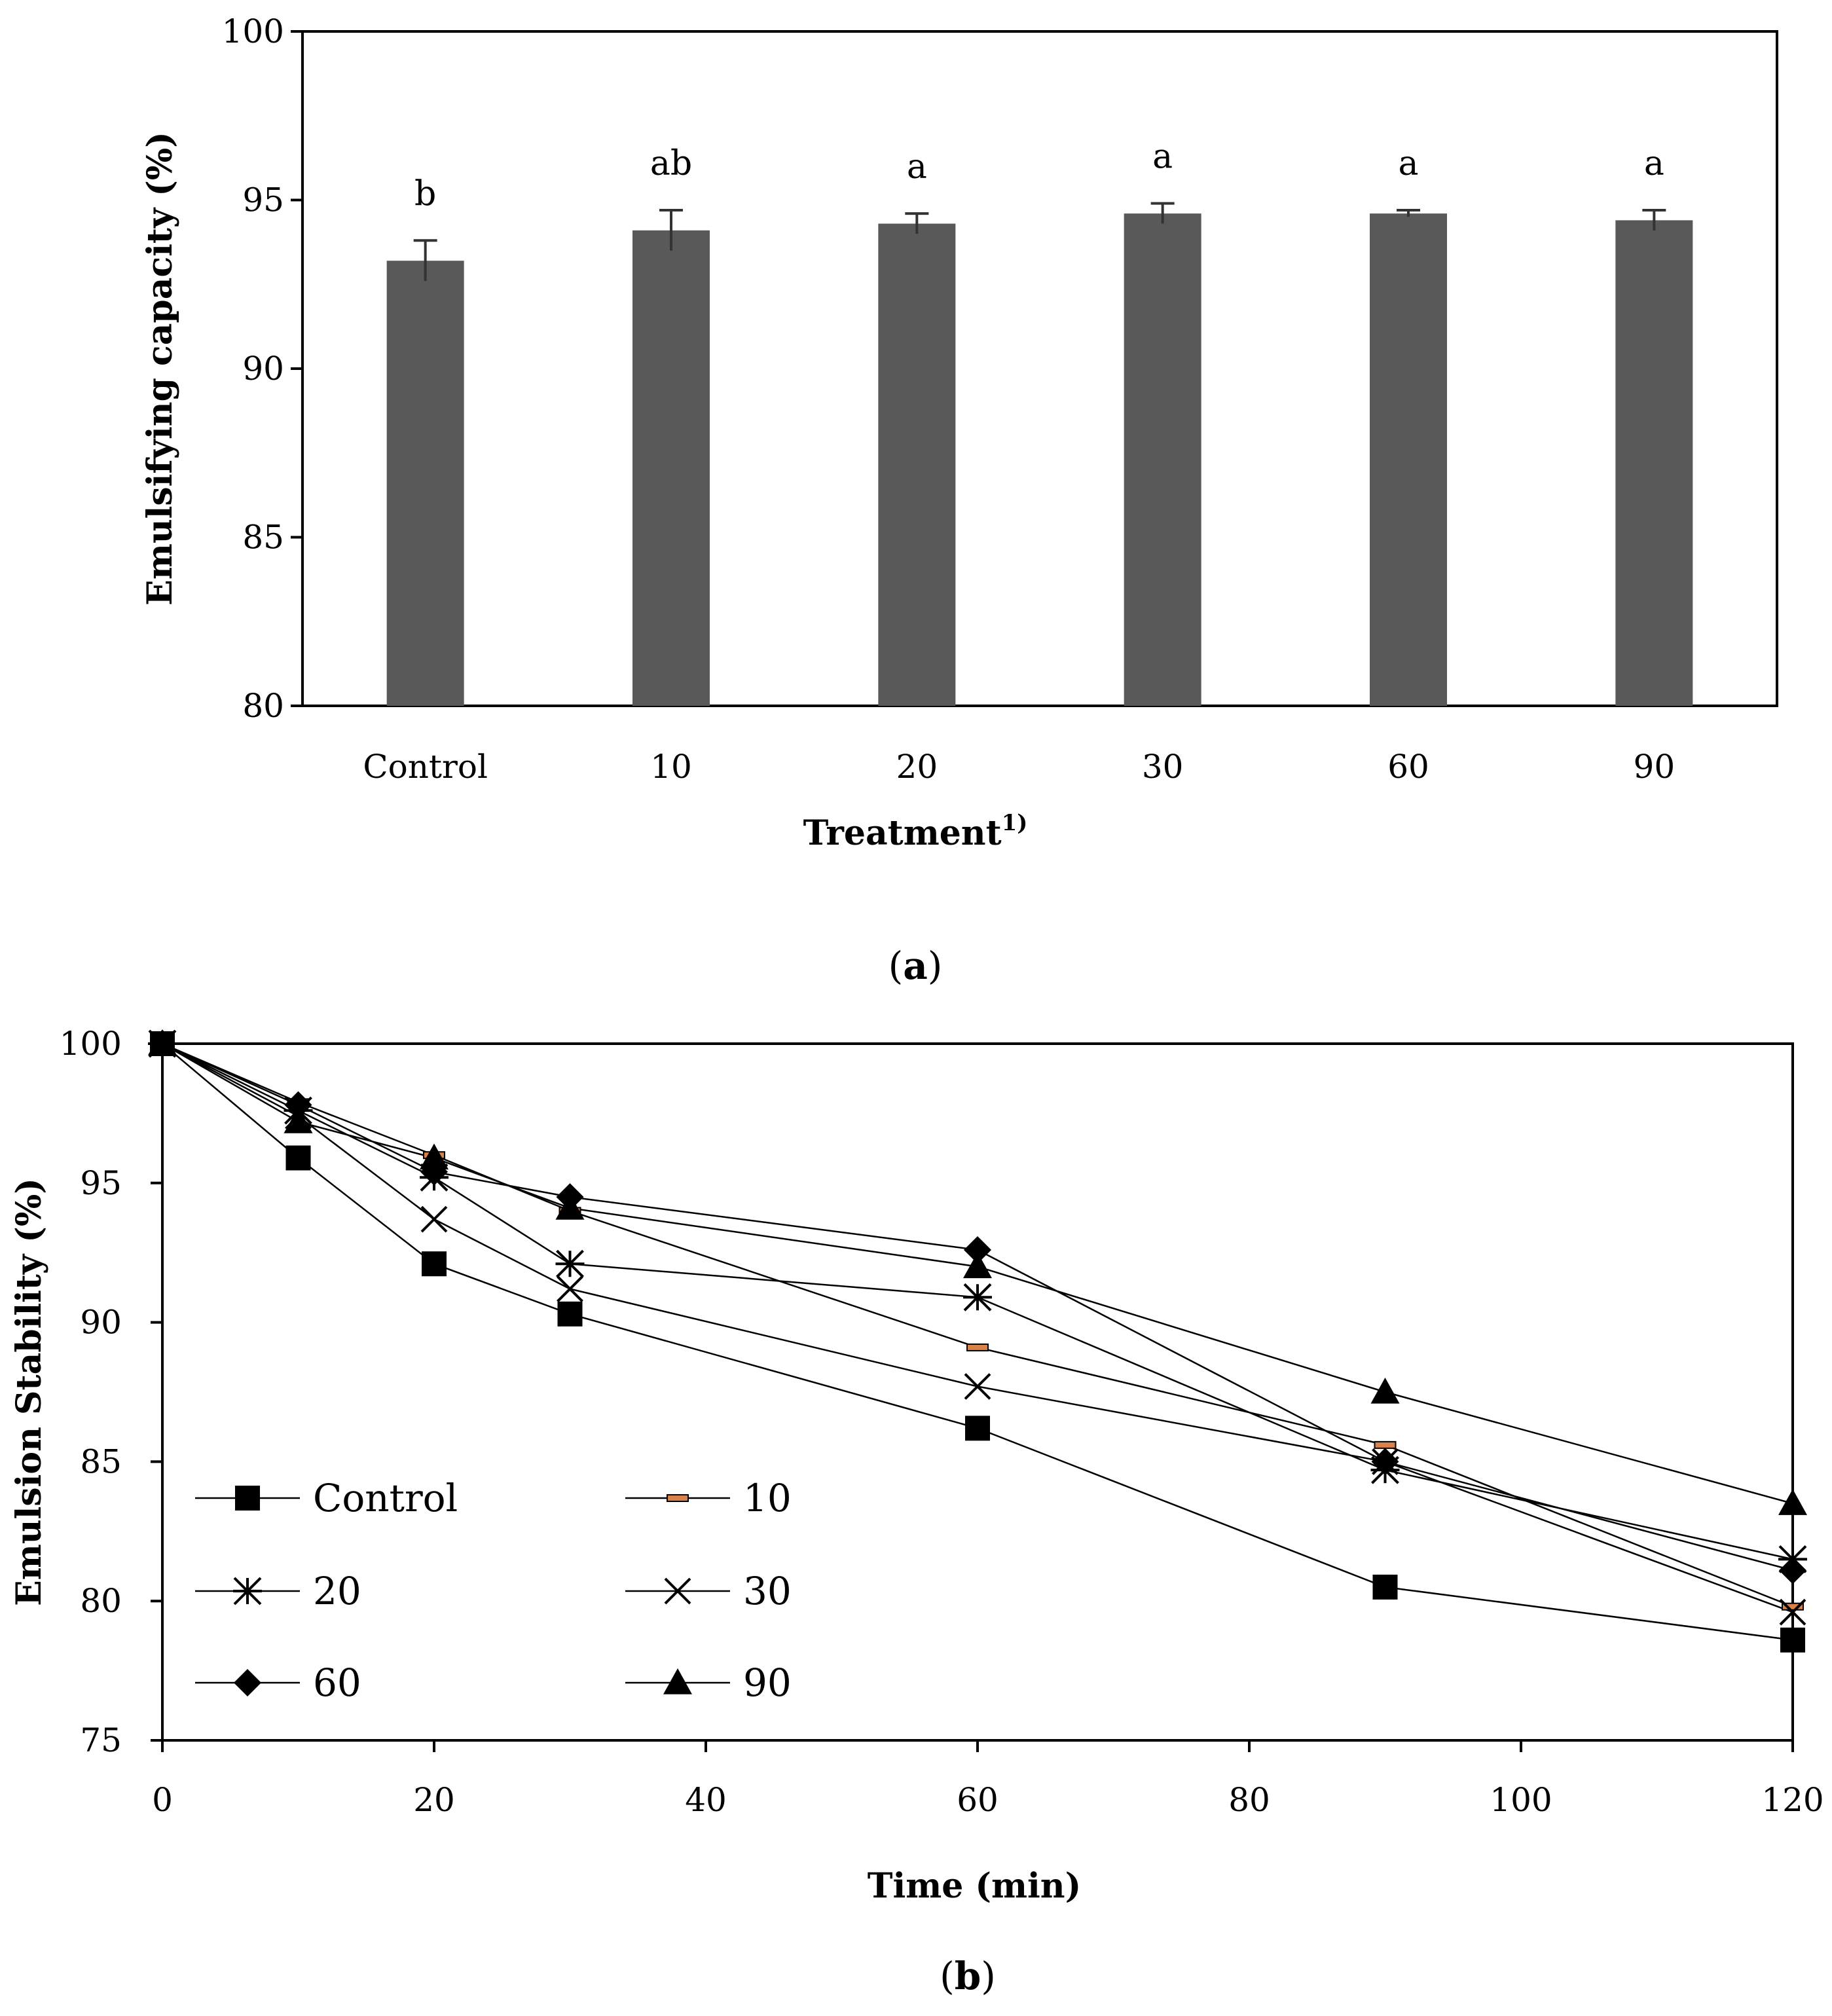  Describe the element at coordinates (706, 1800) in the screenshot. I see `panel-b-x-tick-label: 40` at that location.